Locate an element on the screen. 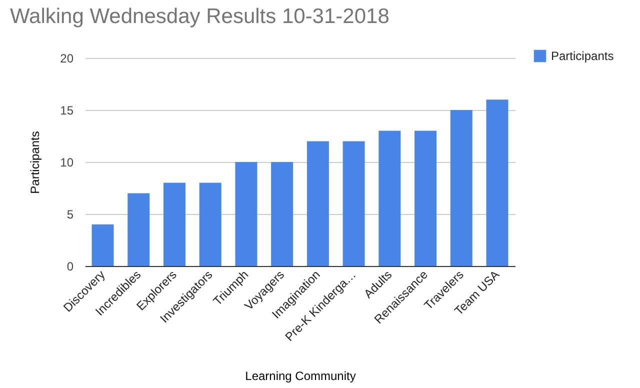  y-tick-label: 0 is located at coordinates (70, 267).